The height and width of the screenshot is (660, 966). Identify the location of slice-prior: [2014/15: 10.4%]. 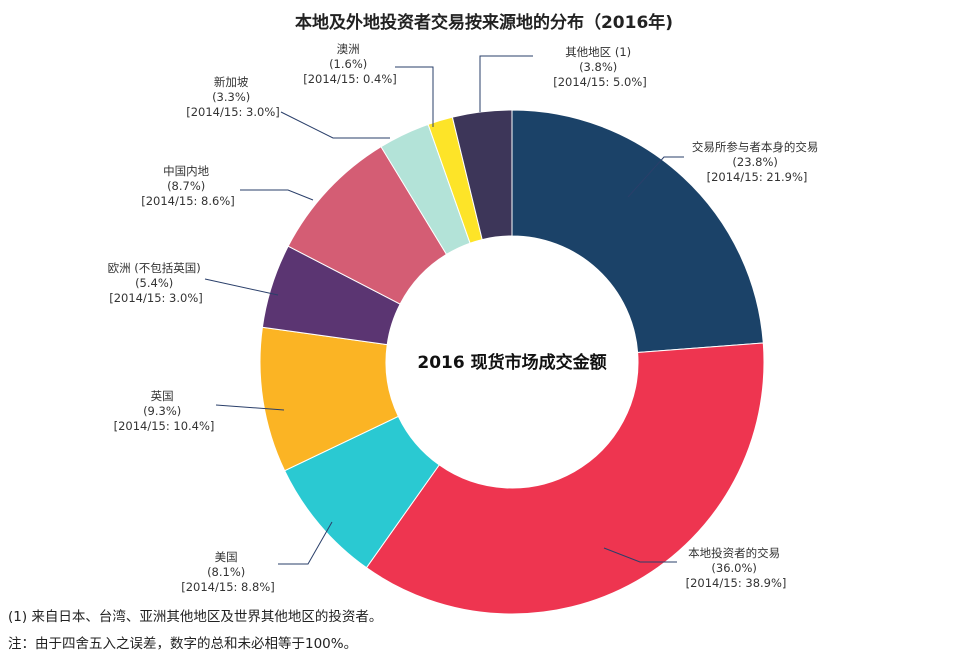
(164, 426).